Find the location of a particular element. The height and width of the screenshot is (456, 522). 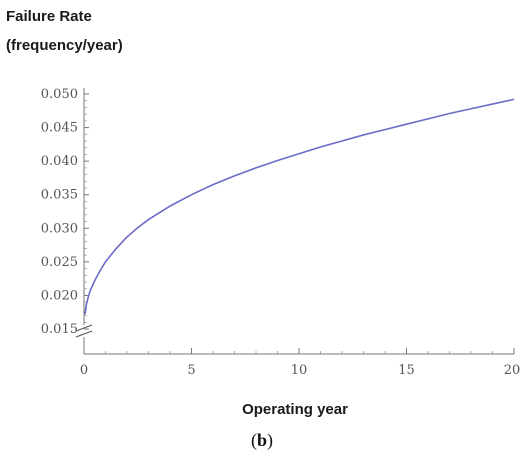

y-tick-label: 0.035 is located at coordinates (59, 195).